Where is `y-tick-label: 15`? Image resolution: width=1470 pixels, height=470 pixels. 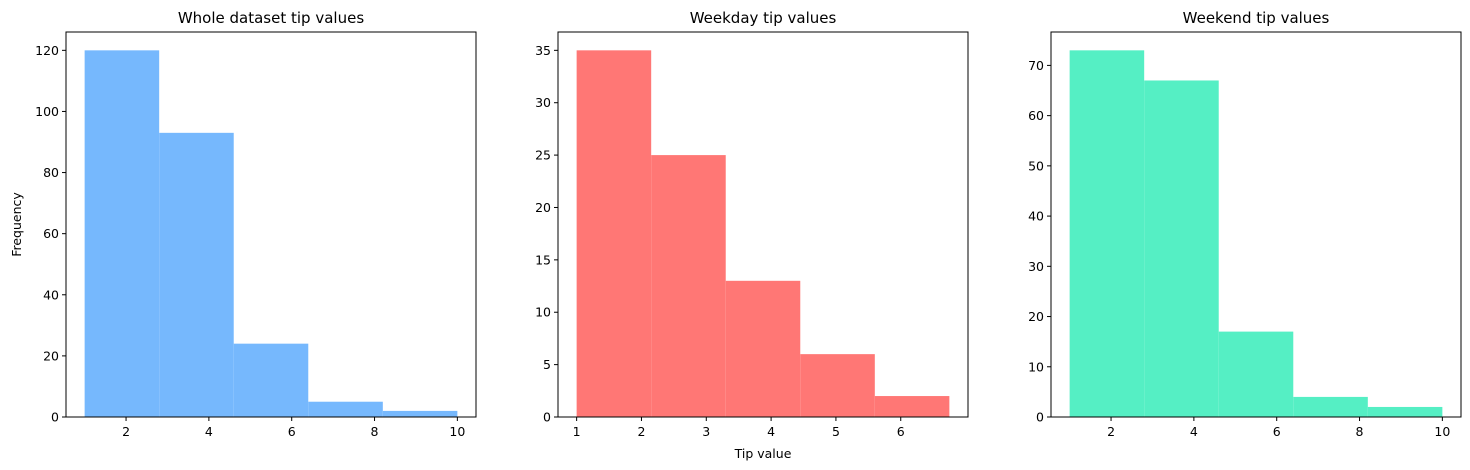
y-tick-label: 15 is located at coordinates (543, 259).